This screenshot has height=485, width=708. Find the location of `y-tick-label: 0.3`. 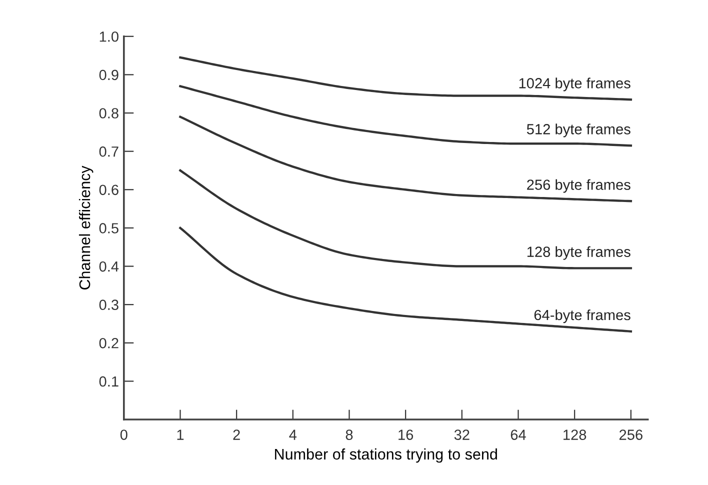

y-tick-label: 0.3 is located at coordinates (108, 305).